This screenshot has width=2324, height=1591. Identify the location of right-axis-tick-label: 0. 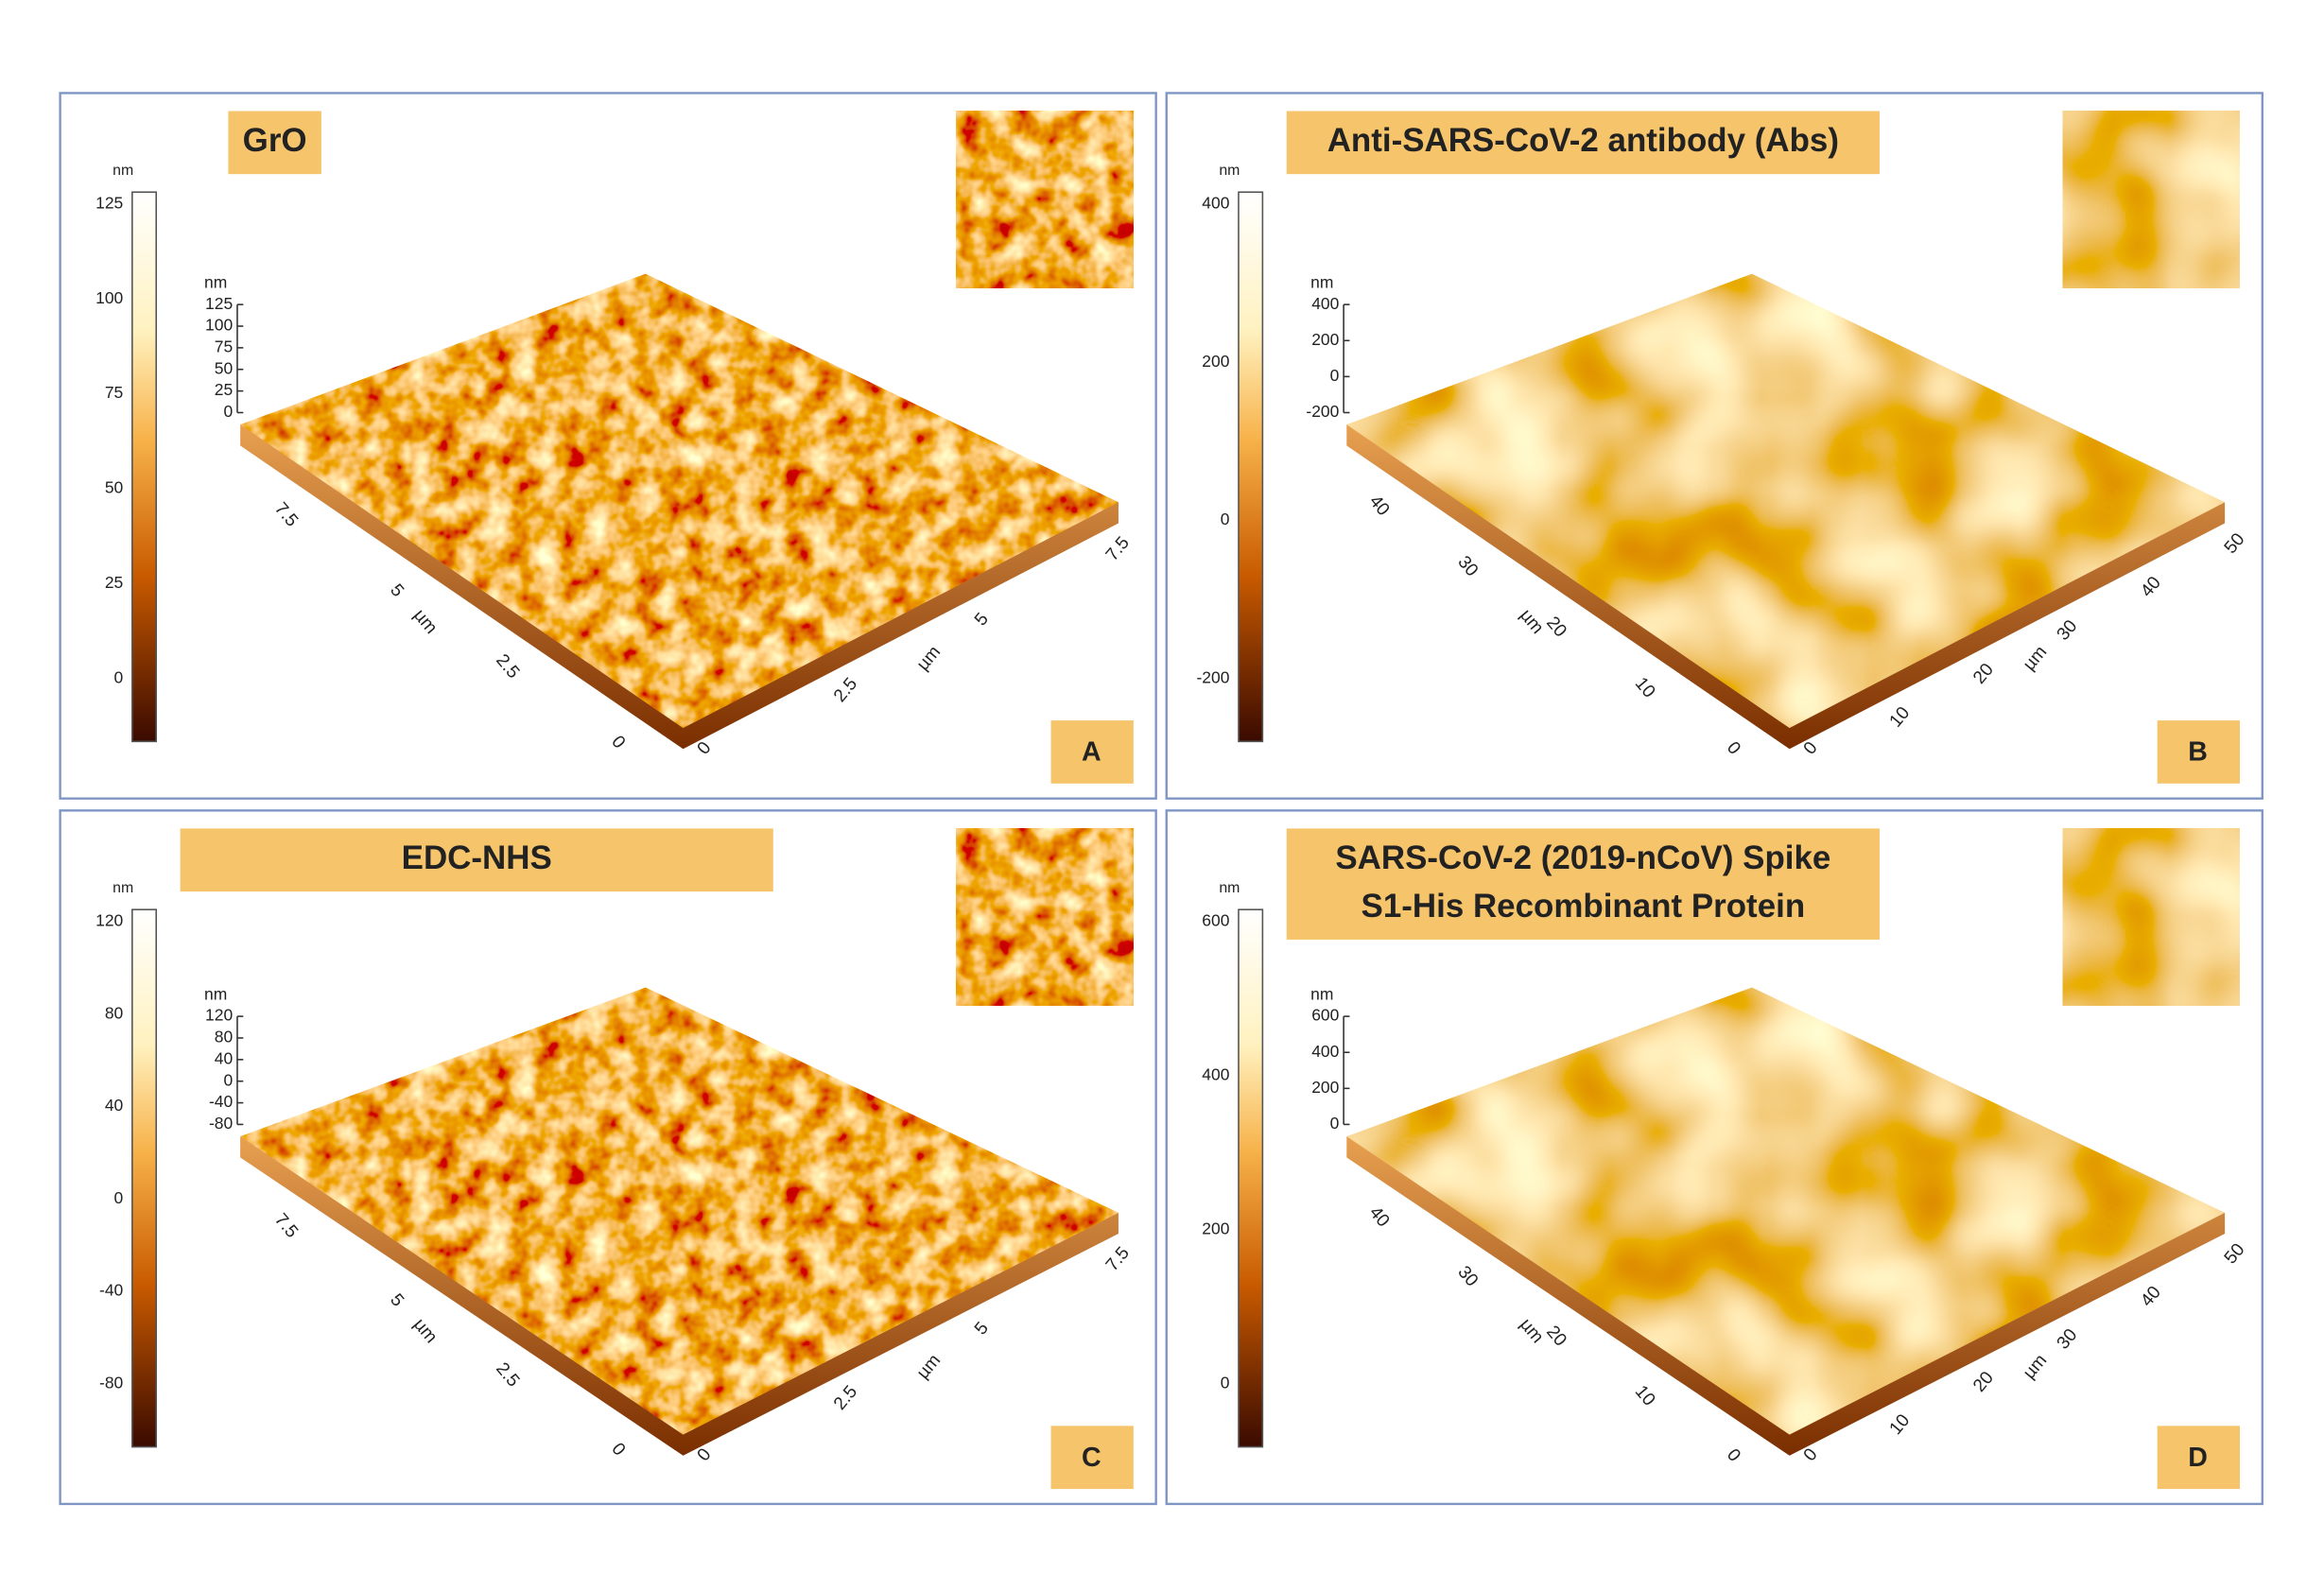
(1811, 749).